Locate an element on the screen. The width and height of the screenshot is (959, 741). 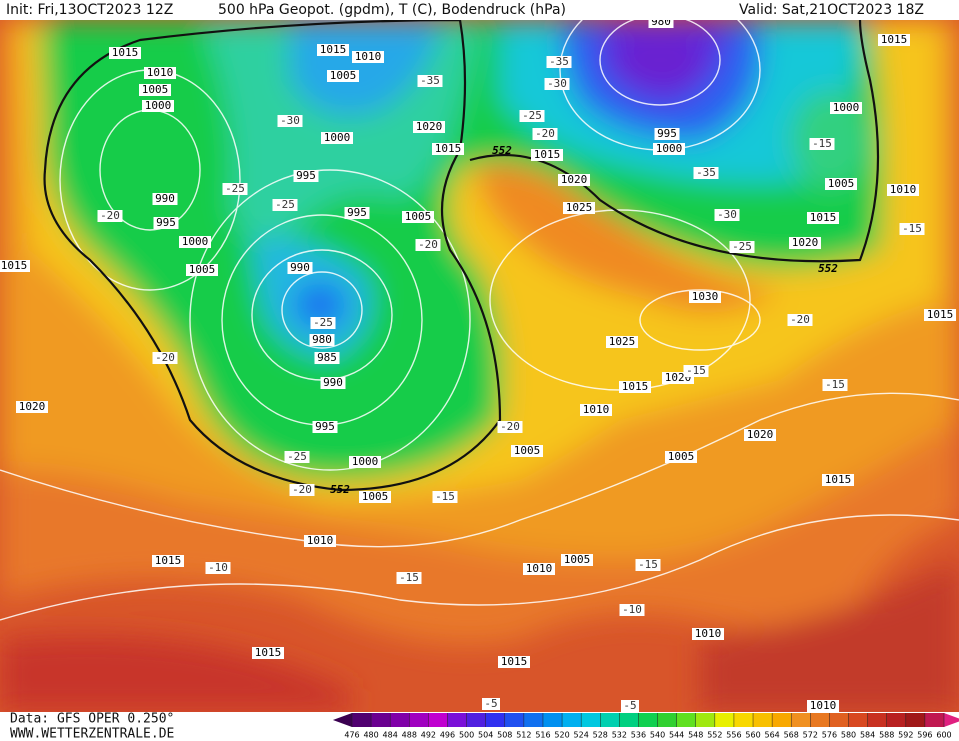
legend-label: 544 is located at coordinates (676, 735).